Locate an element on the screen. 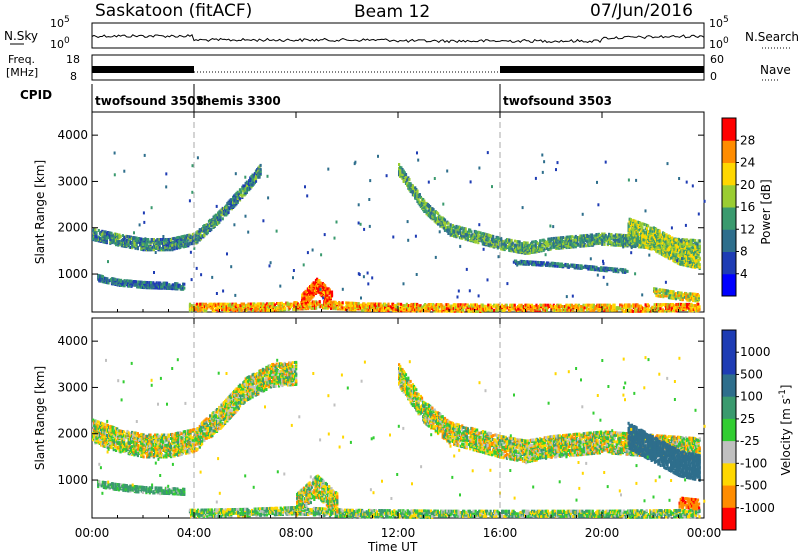 This screenshot has width=800, height=554. date-label: 07/Jun/2016 is located at coordinates (641, 11).